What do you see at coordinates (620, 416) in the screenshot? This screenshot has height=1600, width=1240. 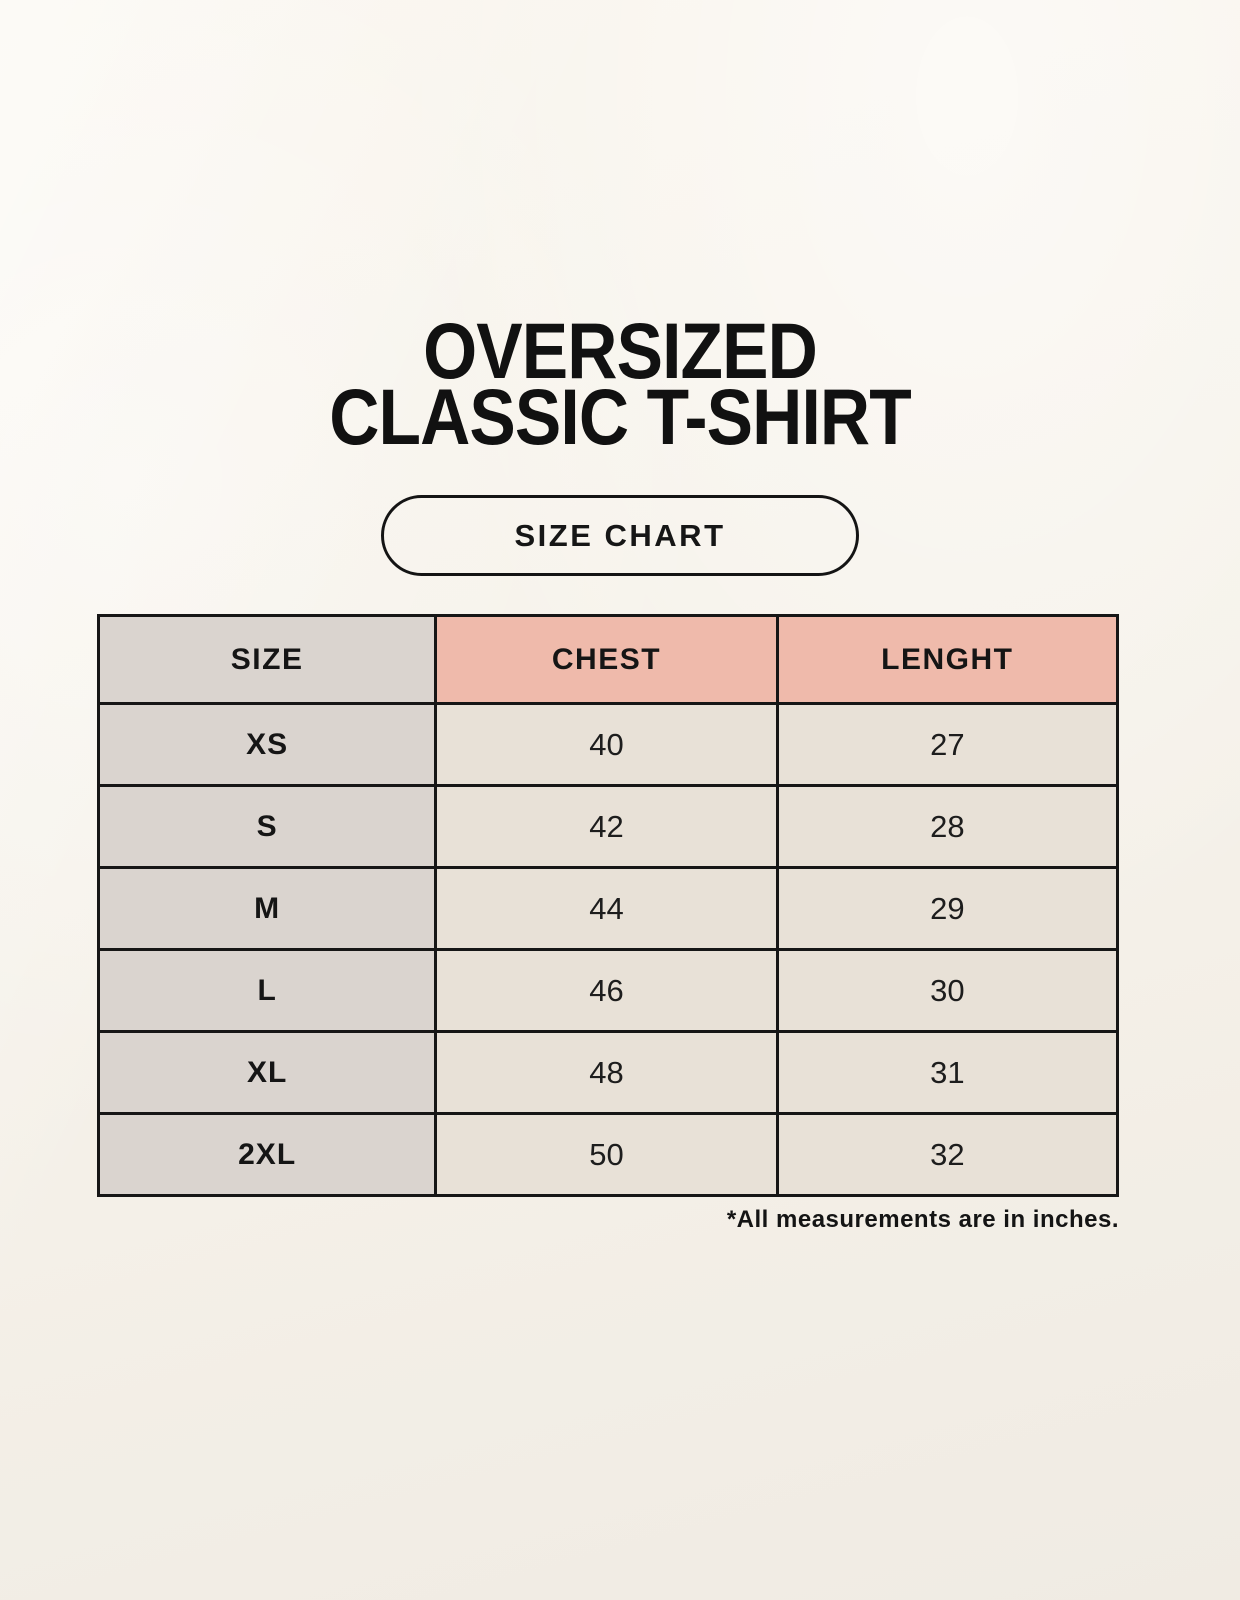 I see `page-title-line2: CLASSIC T-SHIRT` at bounding box center [620, 416].